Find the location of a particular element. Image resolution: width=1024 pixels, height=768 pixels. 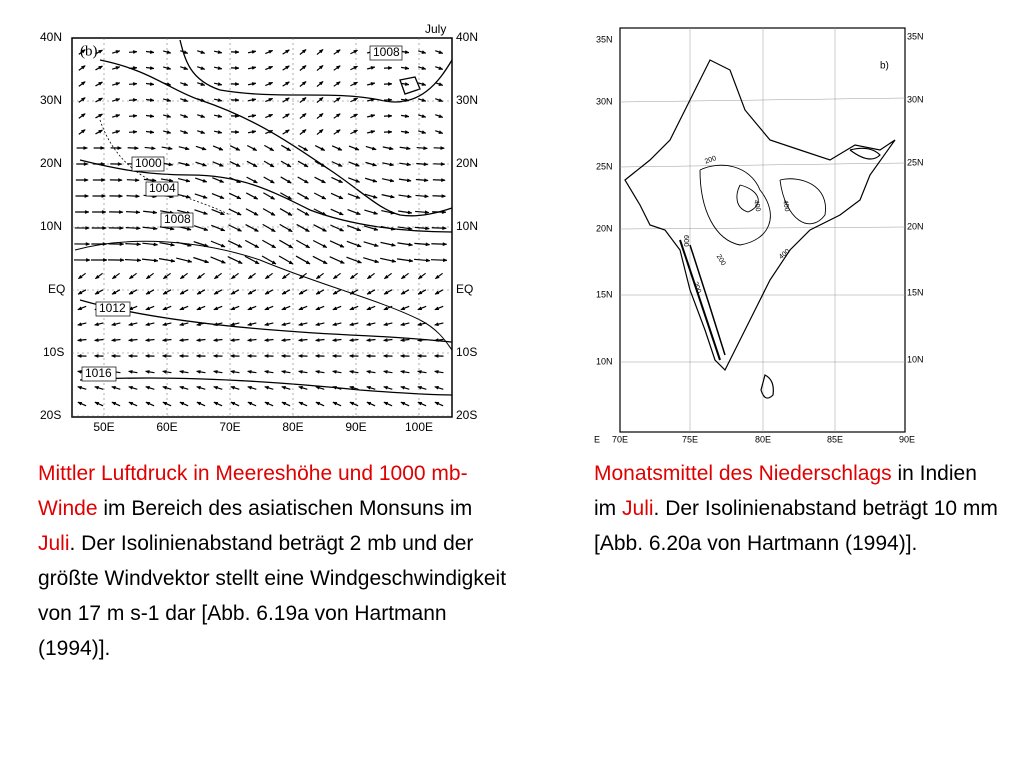

lat-label: 35N is located at coordinates (604, 39).